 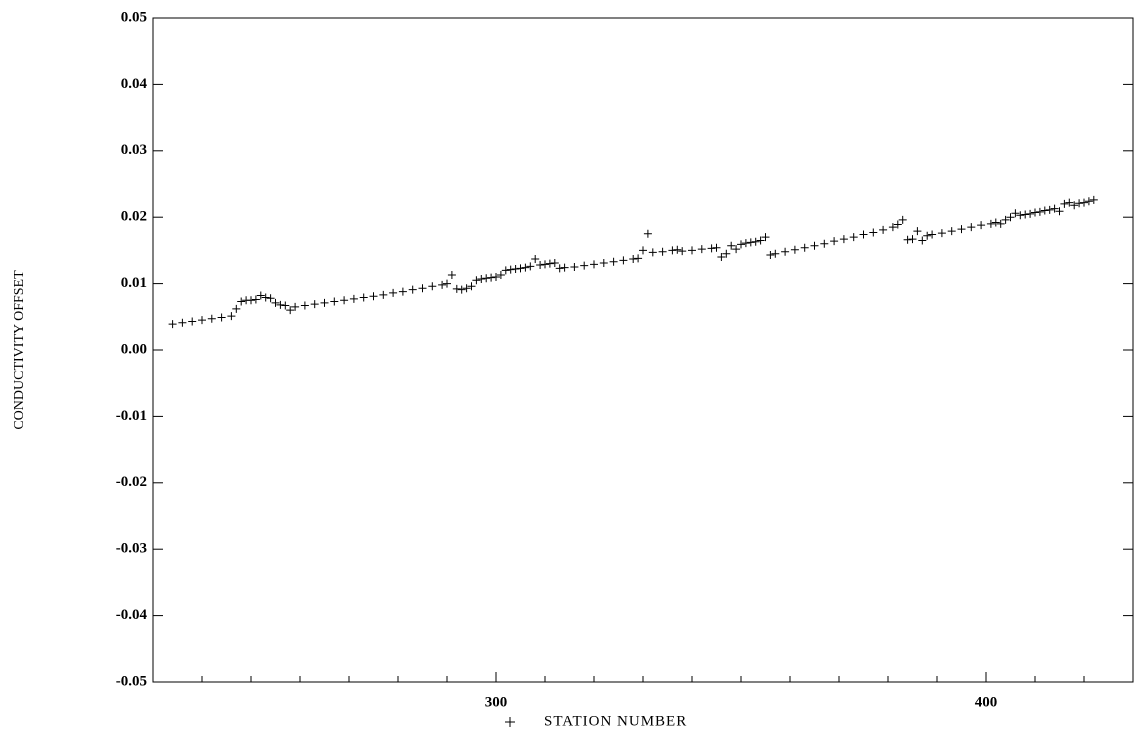 What do you see at coordinates (510, 722) in the screenshot?
I see `legend-marker` at bounding box center [510, 722].